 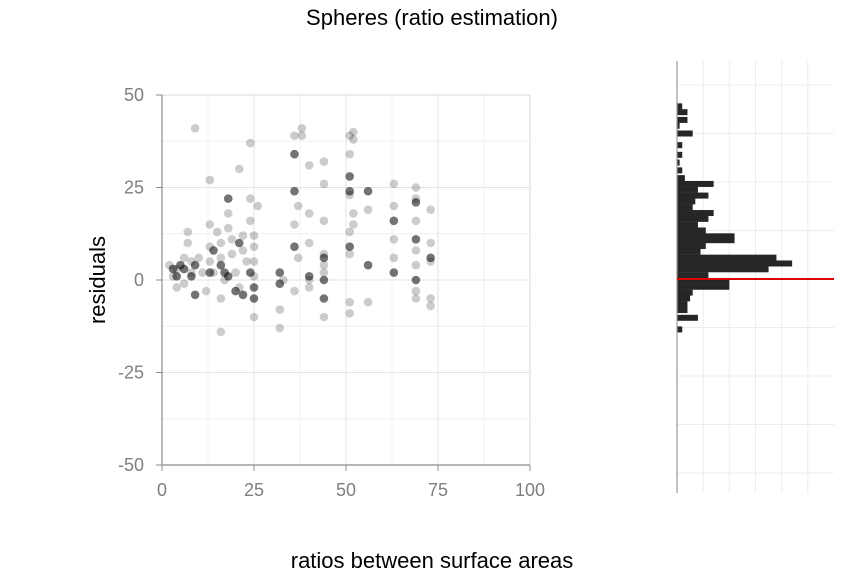 What do you see at coordinates (131, 373) in the screenshot?
I see `y-tick-label: -25` at bounding box center [131, 373].